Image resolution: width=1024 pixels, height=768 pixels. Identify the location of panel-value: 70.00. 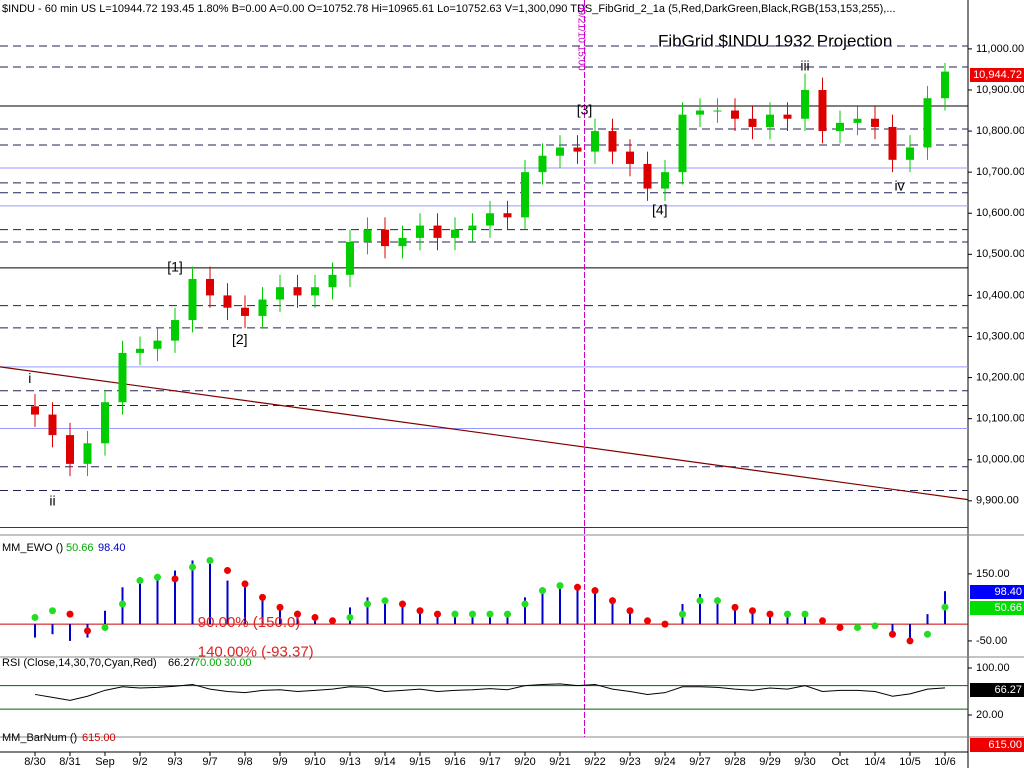
(208, 663).